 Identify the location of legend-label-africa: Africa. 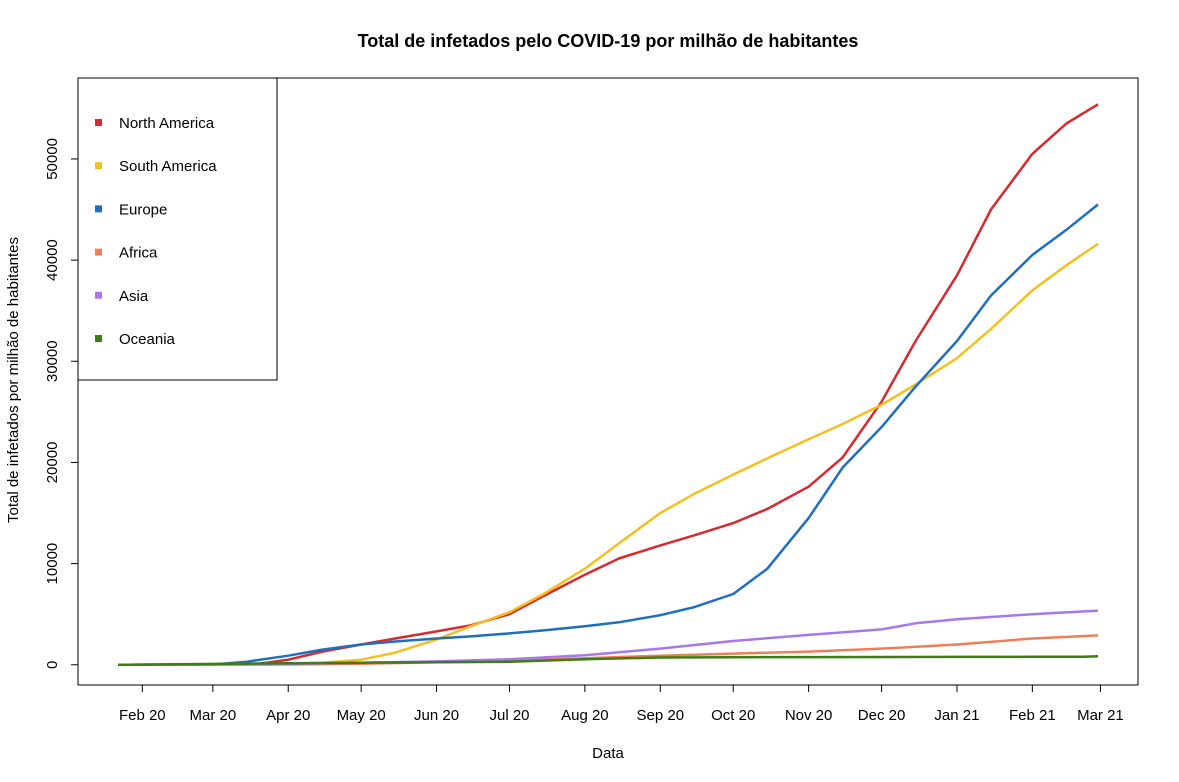
(138, 253).